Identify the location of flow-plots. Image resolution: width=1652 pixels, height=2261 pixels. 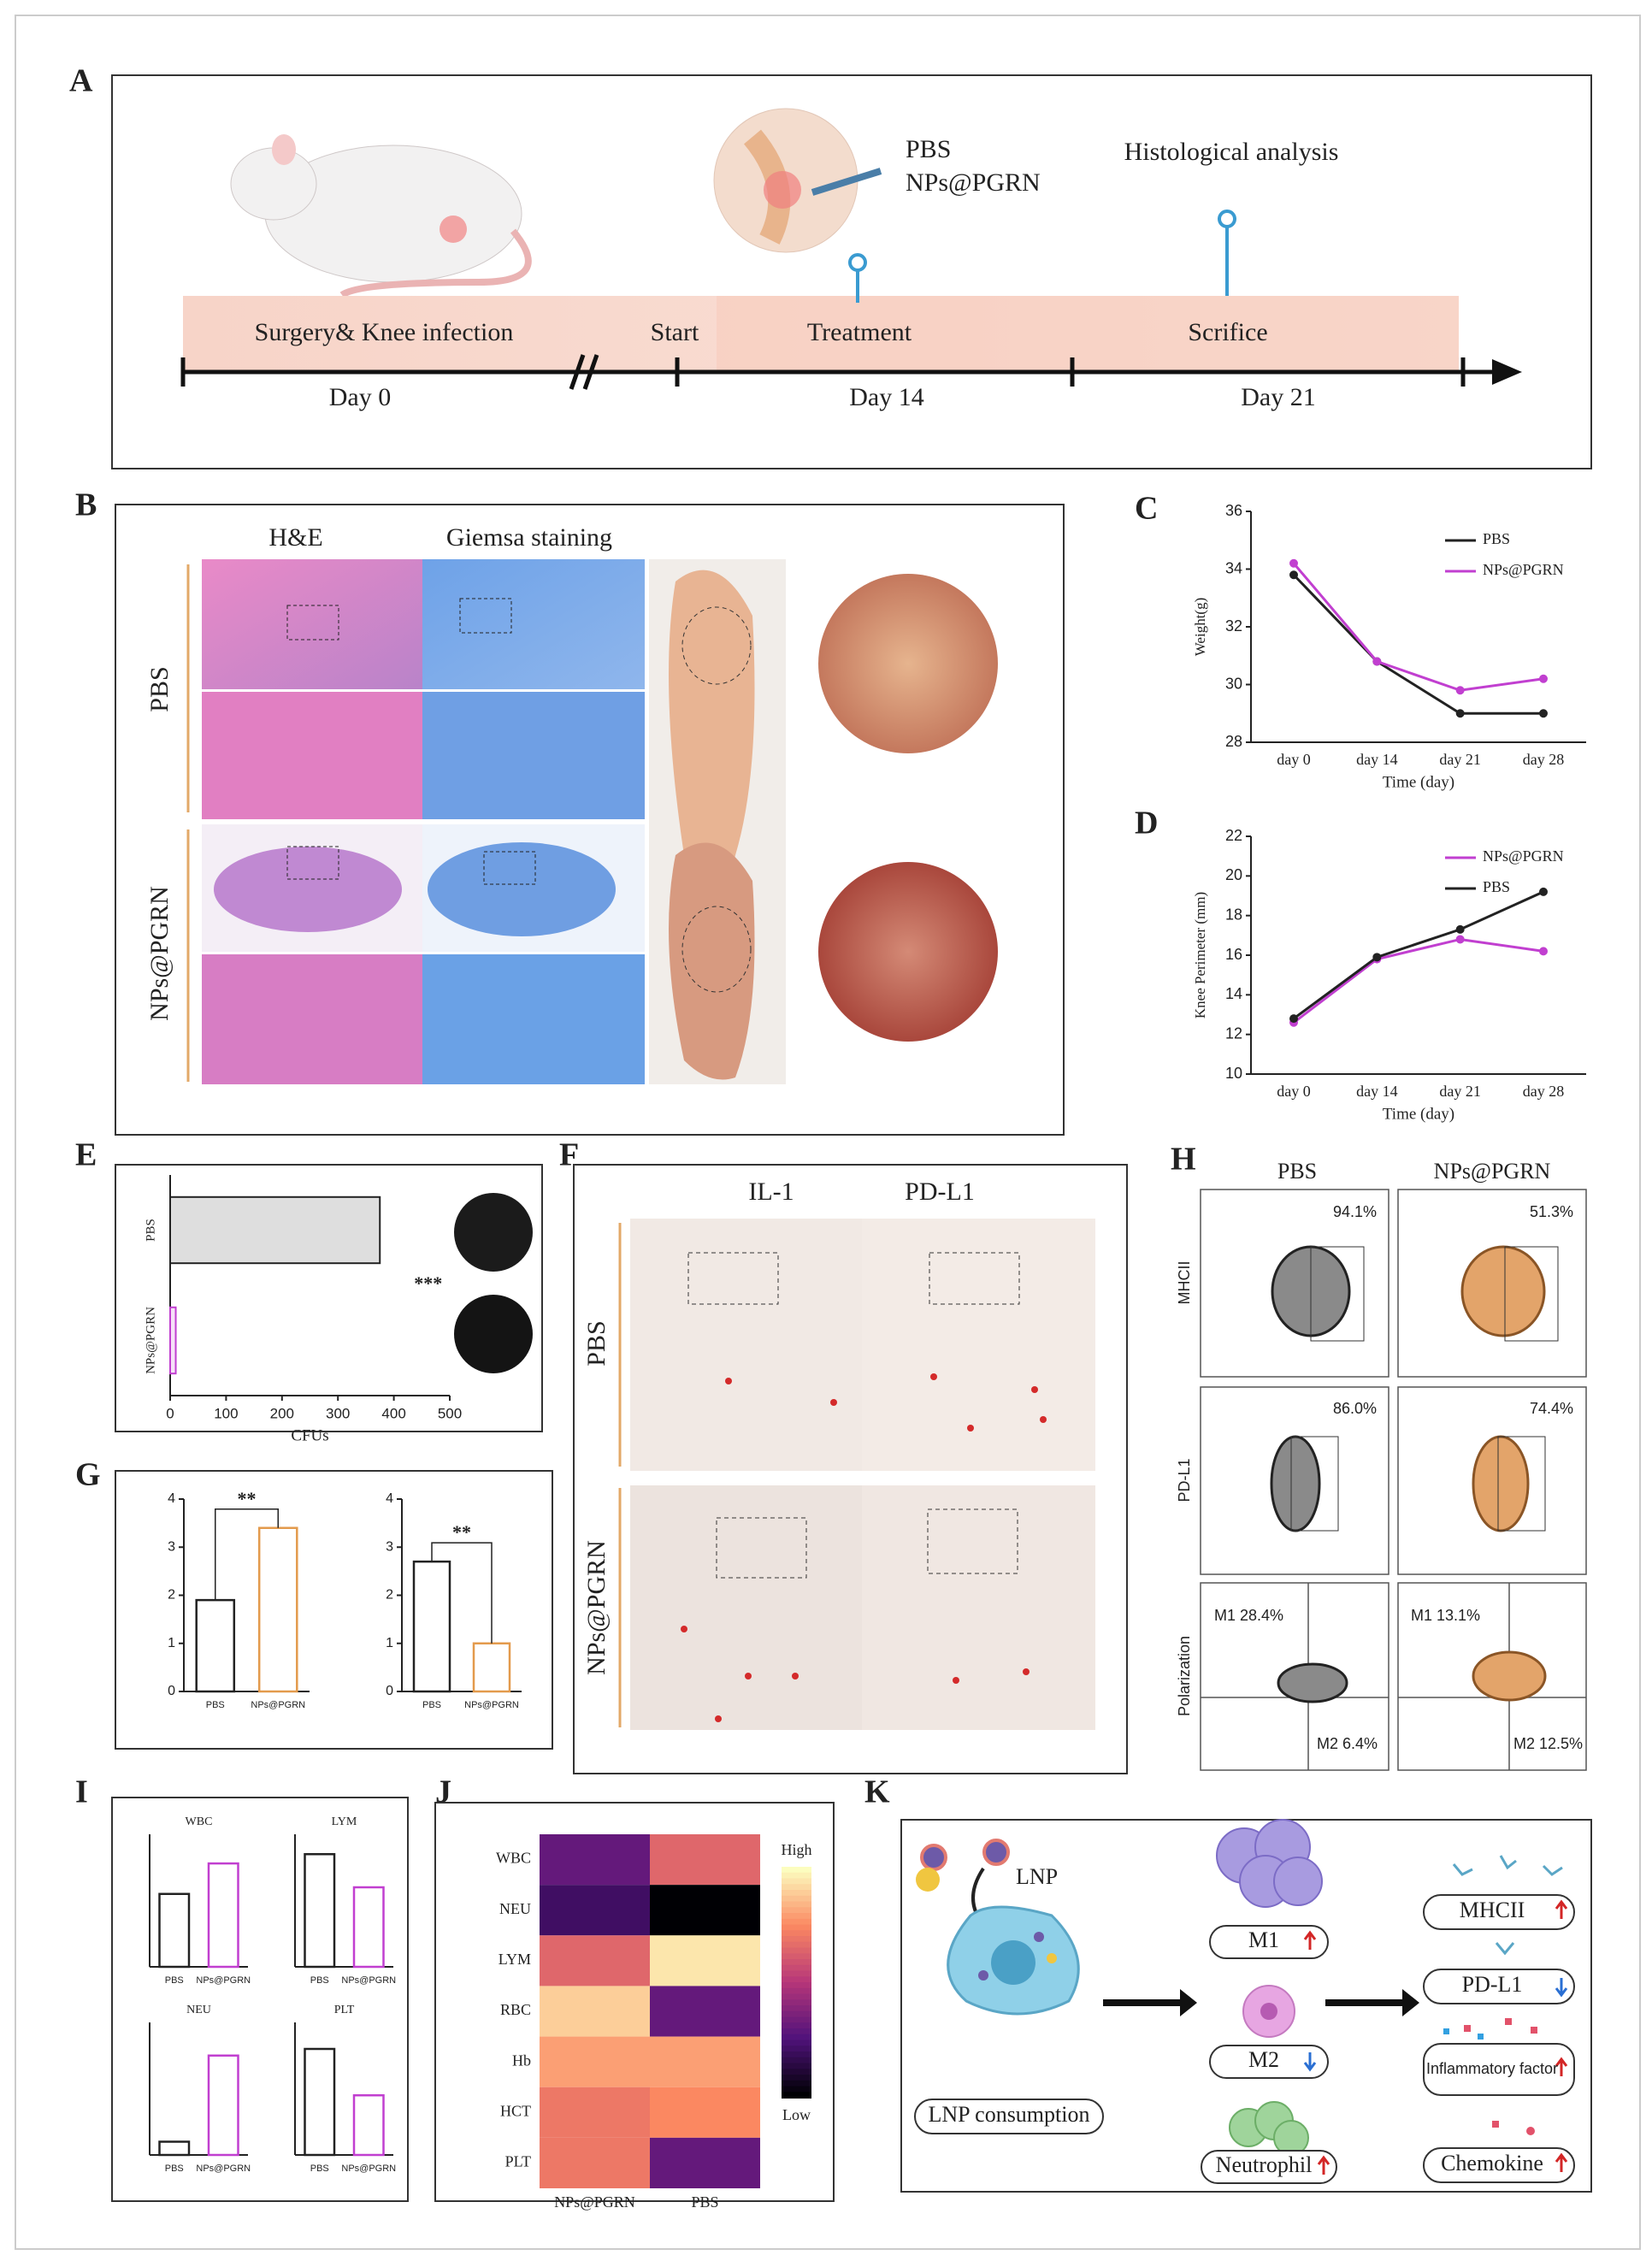
(1393, 1480).